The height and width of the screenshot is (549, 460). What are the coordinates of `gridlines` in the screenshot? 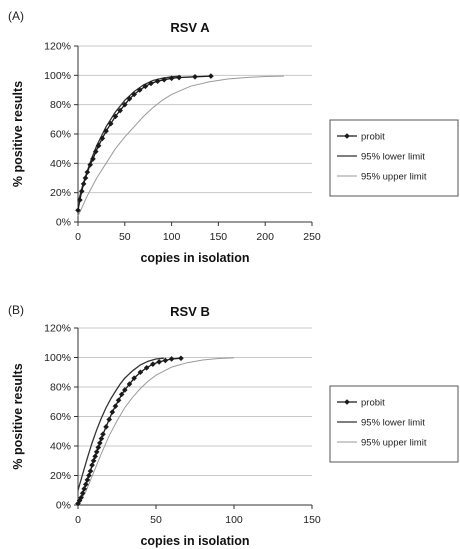 It's located at (195, 401).